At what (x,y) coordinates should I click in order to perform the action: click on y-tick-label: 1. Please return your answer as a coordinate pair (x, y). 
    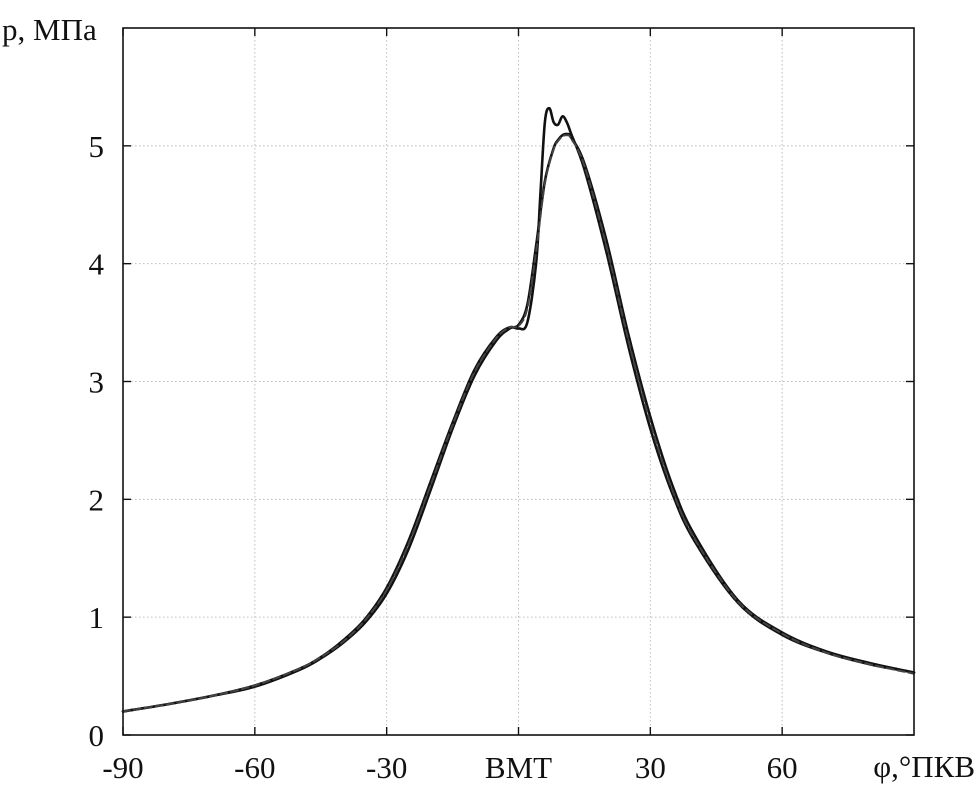
    Looking at the image, I should click on (97, 617).